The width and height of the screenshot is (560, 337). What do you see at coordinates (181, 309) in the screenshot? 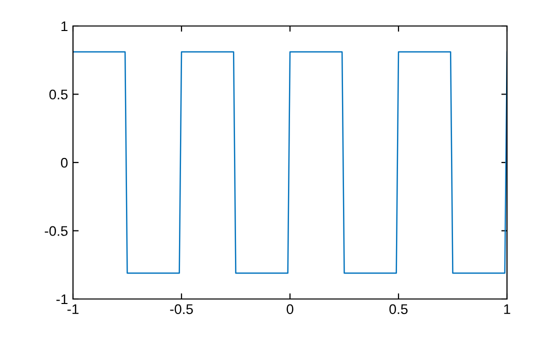
I see `x-tick-label: -0.5` at bounding box center [181, 309].